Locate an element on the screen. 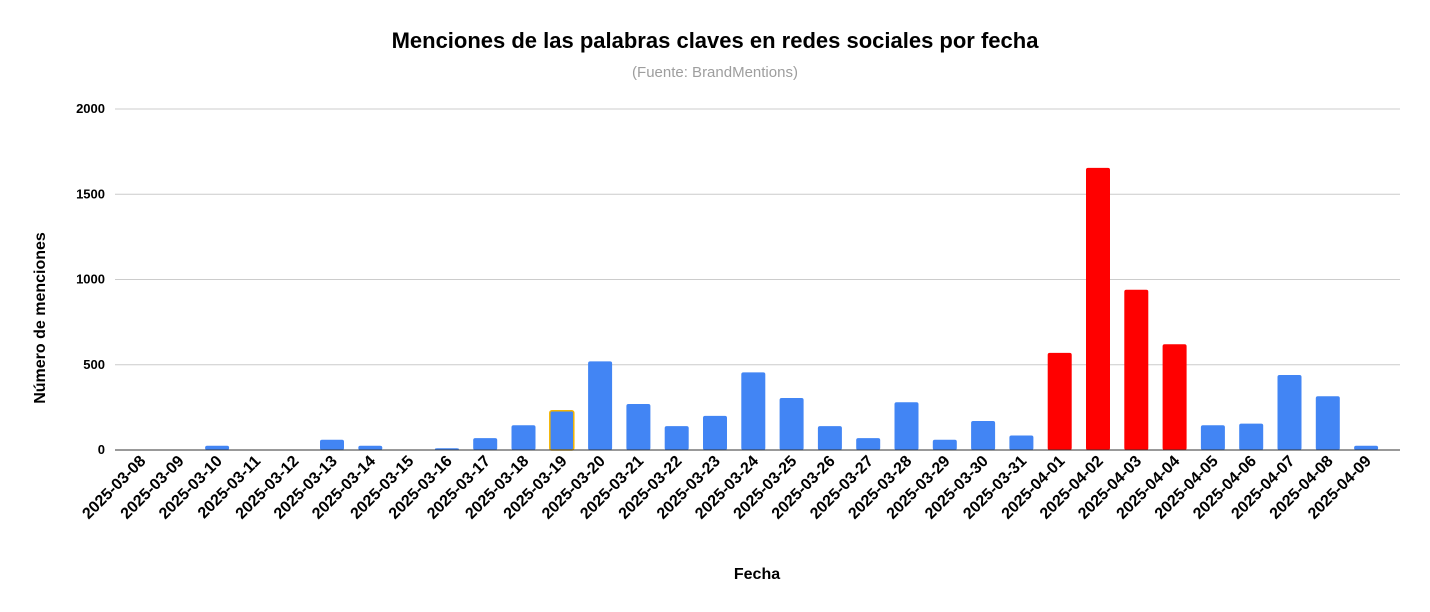  y-tick-label: 1000 is located at coordinates (90, 279).